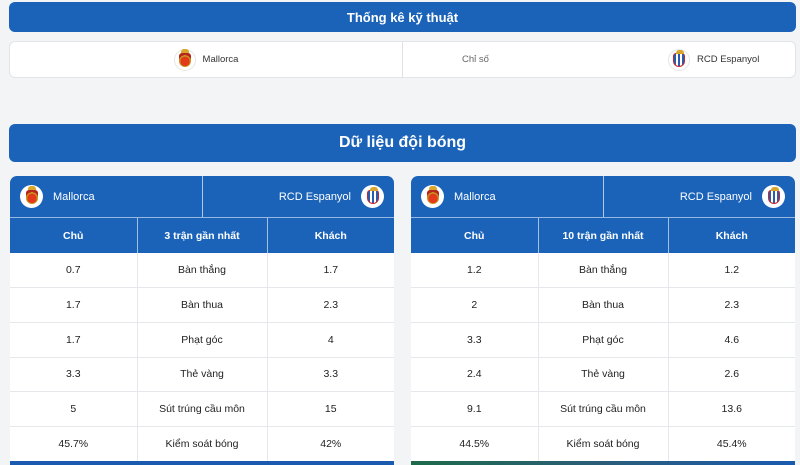 This screenshot has width=800, height=465. I want to click on home-value: 0.7, so click(74, 271).